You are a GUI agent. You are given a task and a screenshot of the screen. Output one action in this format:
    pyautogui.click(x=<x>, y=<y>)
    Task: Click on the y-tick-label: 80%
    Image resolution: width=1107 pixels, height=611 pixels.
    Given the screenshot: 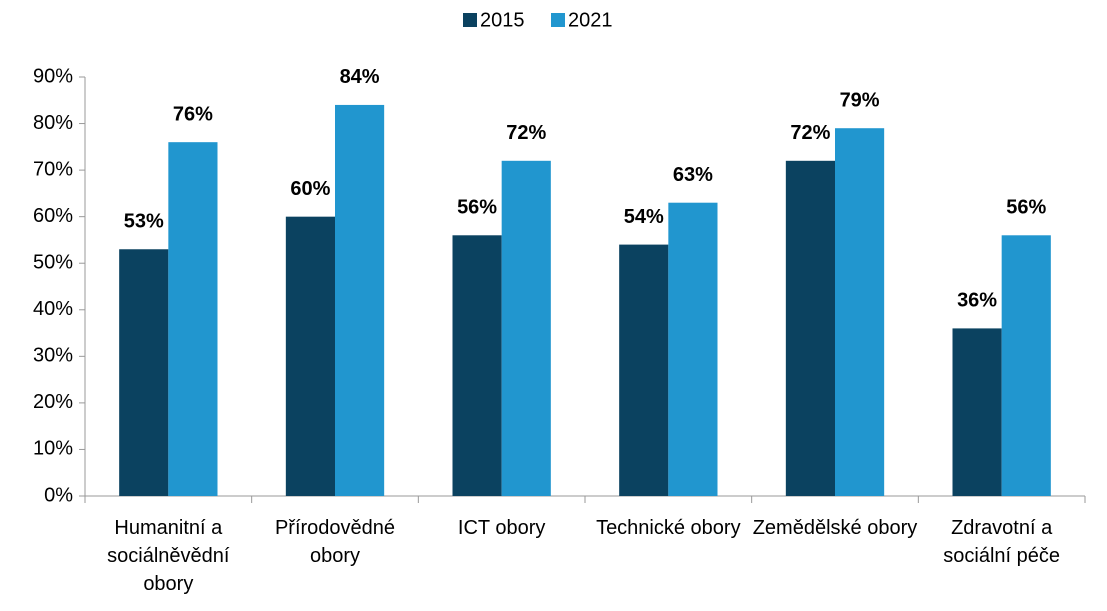 What is the action you would take?
    pyautogui.click(x=53, y=123)
    